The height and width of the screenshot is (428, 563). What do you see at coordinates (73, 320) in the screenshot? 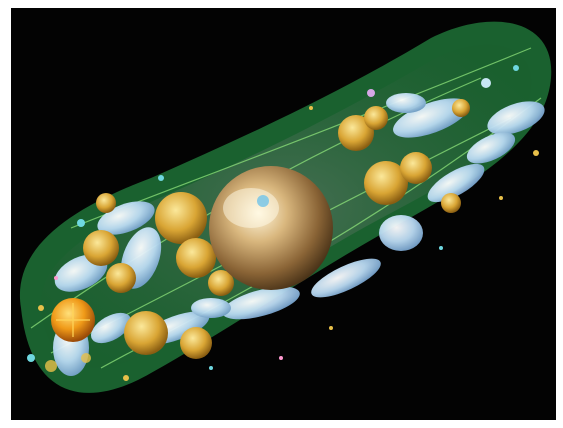
I see `orange-organelle` at bounding box center [73, 320].